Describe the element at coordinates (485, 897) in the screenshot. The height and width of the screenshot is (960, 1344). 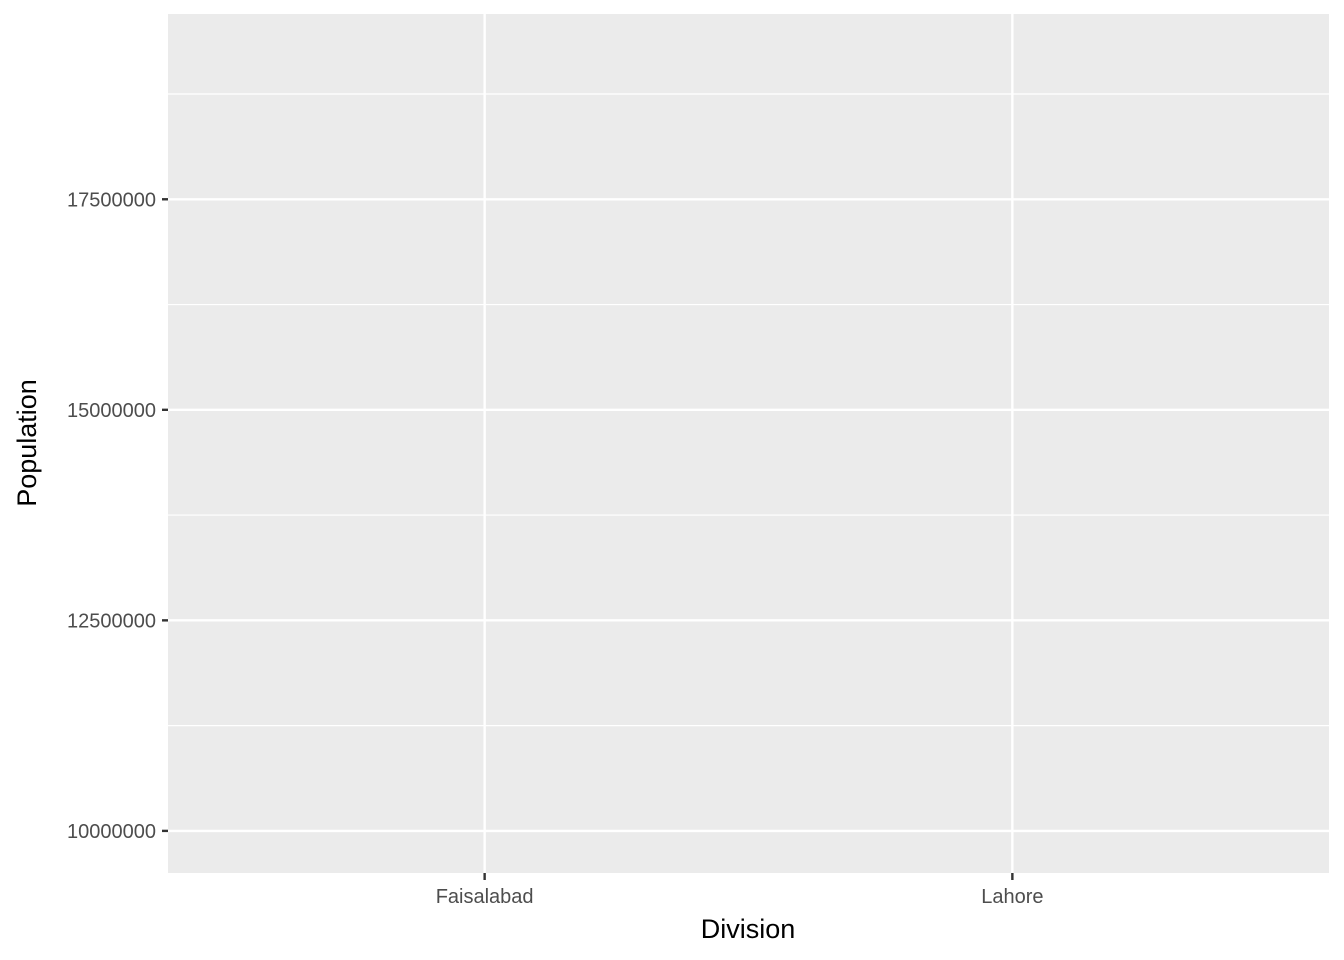
I see `x-tick-label: Faisalabad` at that location.